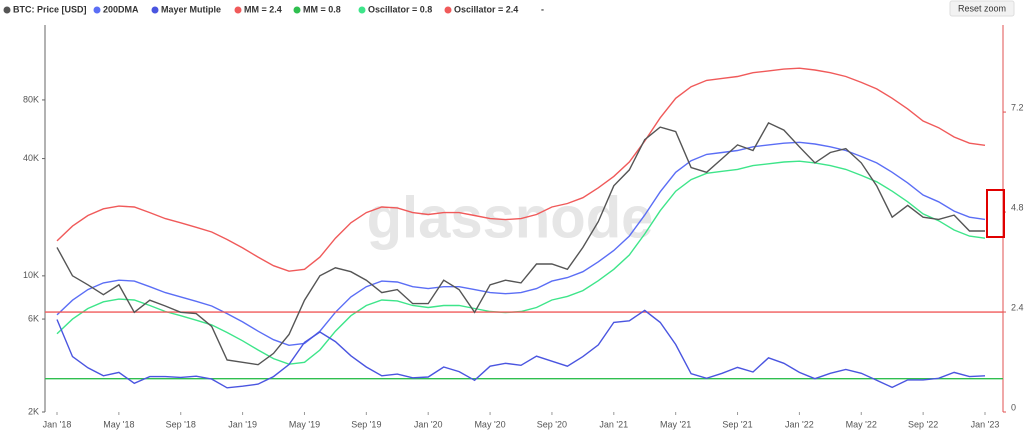  What do you see at coordinates (675, 424) in the screenshot?
I see `x-tick-label: May '21` at bounding box center [675, 424].